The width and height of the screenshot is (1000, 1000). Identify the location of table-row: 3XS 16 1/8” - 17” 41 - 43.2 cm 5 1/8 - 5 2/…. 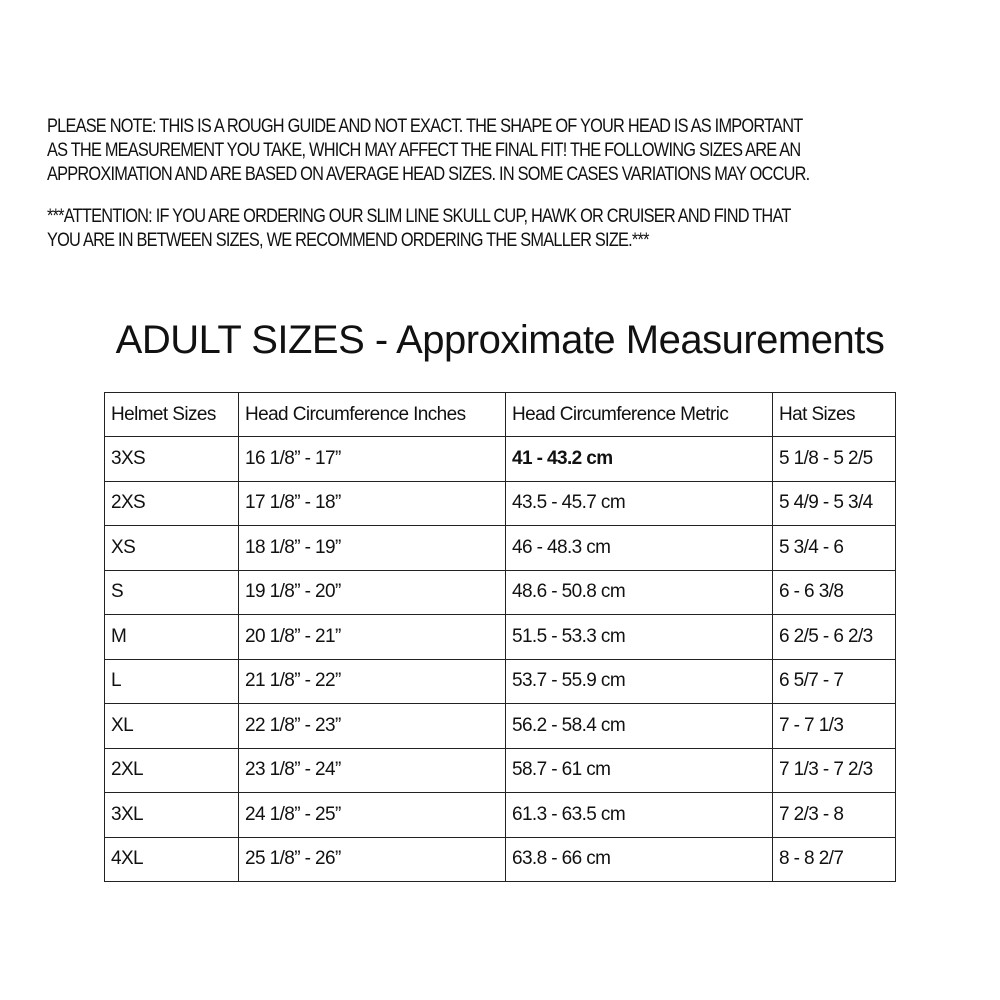
(500, 459).